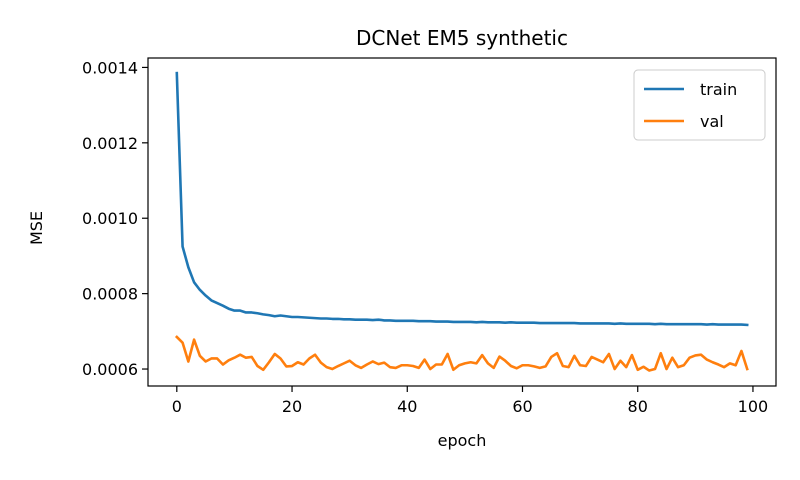  Describe the element at coordinates (522, 406) in the screenshot. I see `x-tick-label: 60` at that location.